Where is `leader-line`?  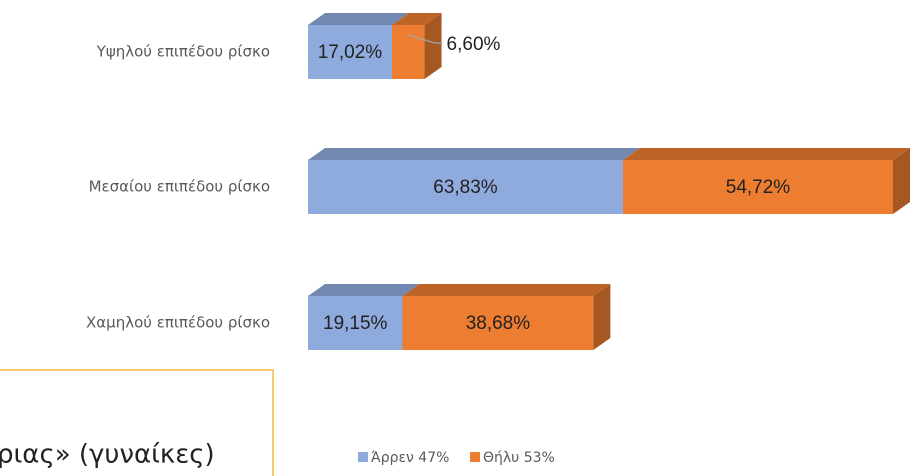
leader-line is located at coordinates (425, 39).